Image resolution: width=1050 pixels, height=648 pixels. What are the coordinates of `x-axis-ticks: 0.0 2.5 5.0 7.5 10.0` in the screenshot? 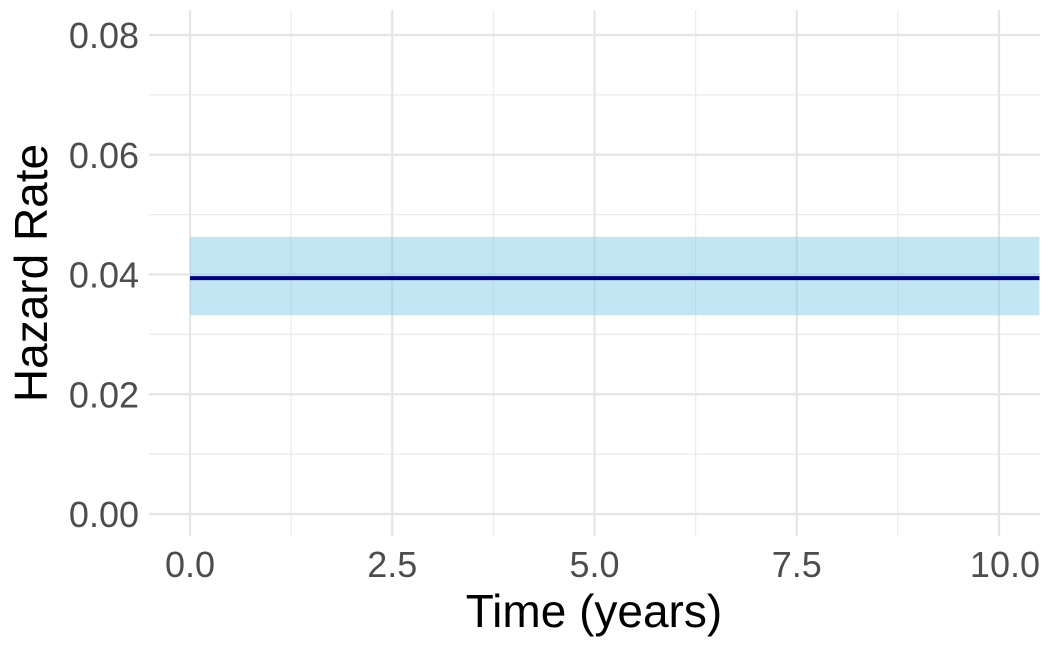 It's located at (602, 564).